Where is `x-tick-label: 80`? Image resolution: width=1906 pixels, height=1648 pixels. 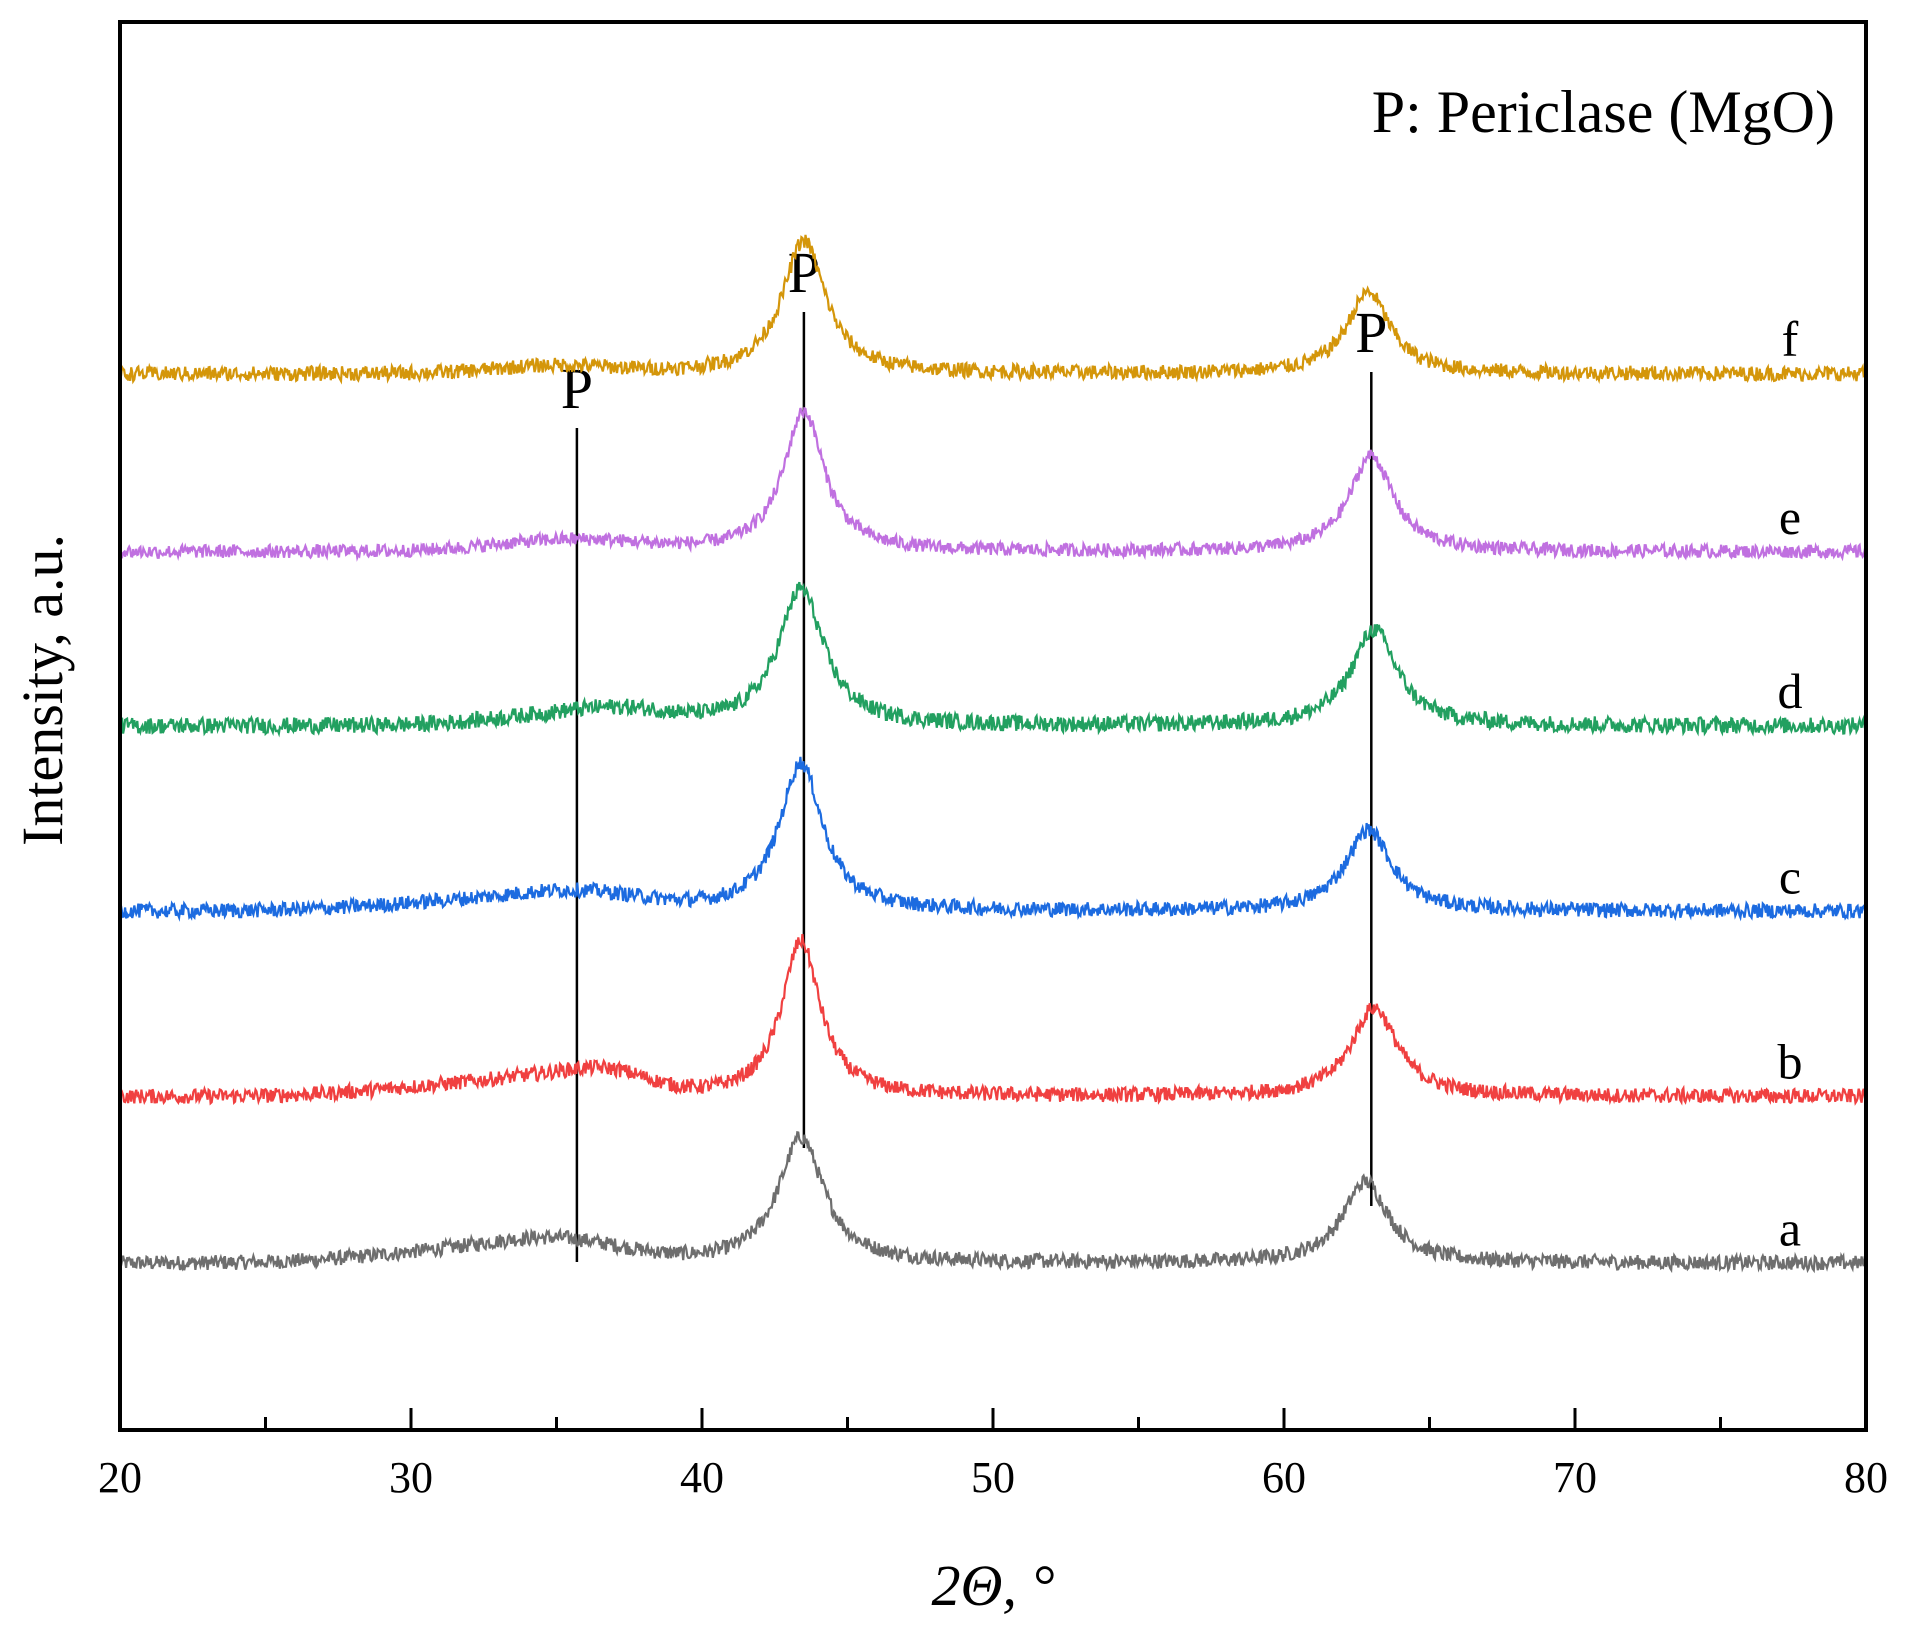
x-tick-label: 80 is located at coordinates (1866, 1477).